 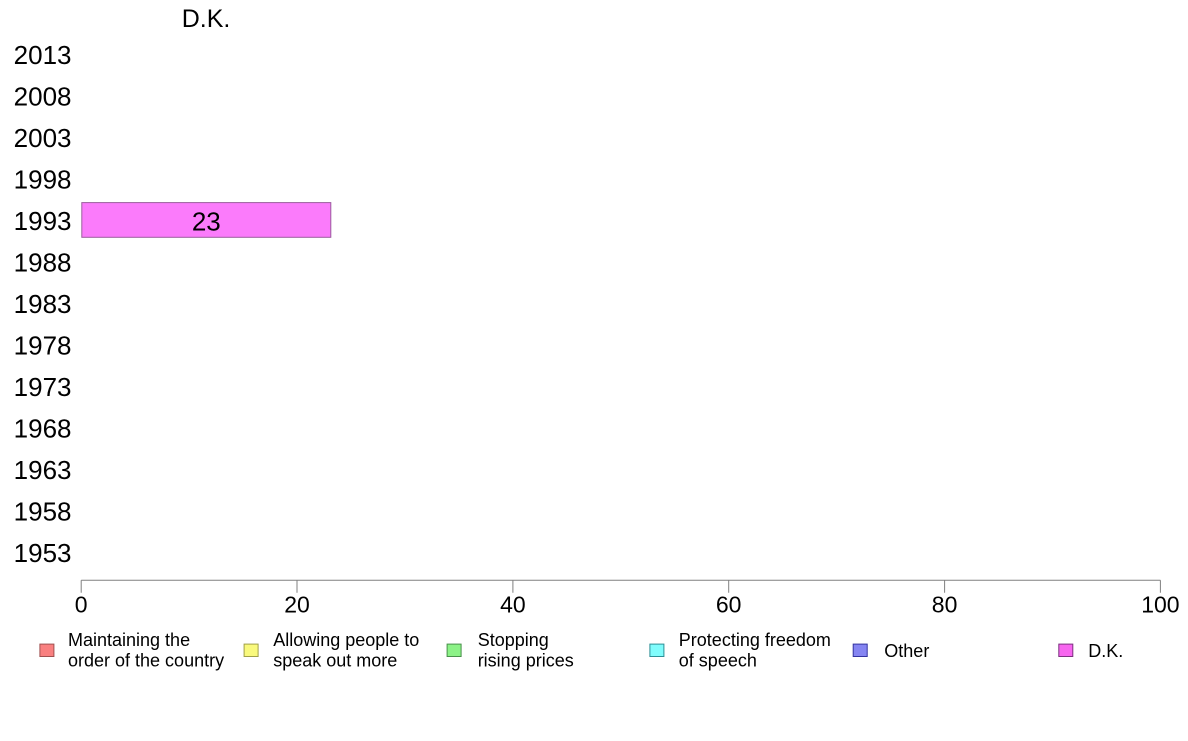 What do you see at coordinates (81, 604) in the screenshot?
I see `svg-text: 0` at bounding box center [81, 604].